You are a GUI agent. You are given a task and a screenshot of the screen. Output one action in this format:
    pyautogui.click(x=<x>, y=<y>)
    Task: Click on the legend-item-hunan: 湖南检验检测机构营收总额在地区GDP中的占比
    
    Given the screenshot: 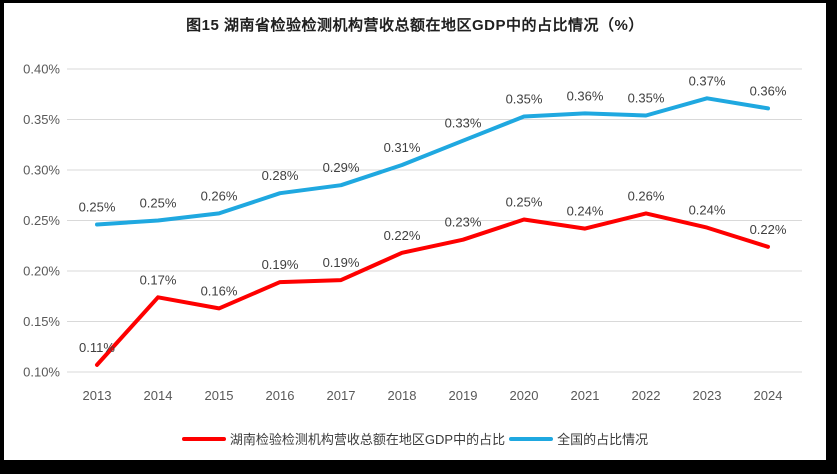 What is the action you would take?
    pyautogui.click(x=343, y=438)
    